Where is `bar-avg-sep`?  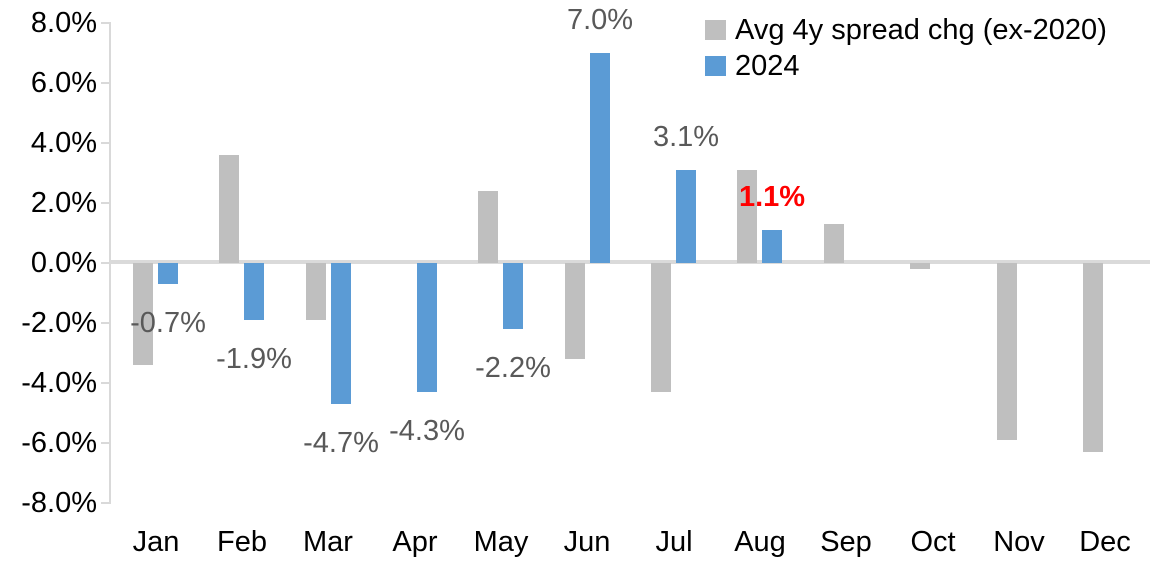 bar-avg-sep is located at coordinates (834, 243).